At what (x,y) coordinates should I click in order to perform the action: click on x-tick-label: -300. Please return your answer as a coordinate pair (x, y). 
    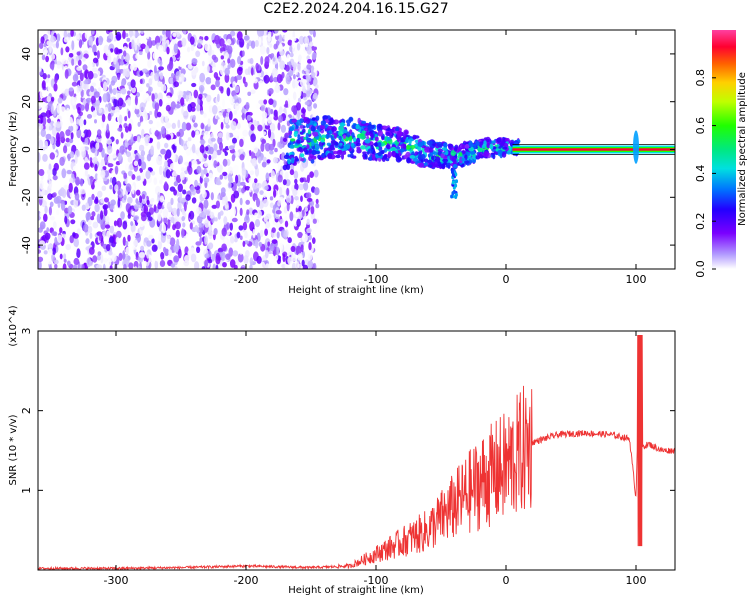
    Looking at the image, I should click on (116, 580).